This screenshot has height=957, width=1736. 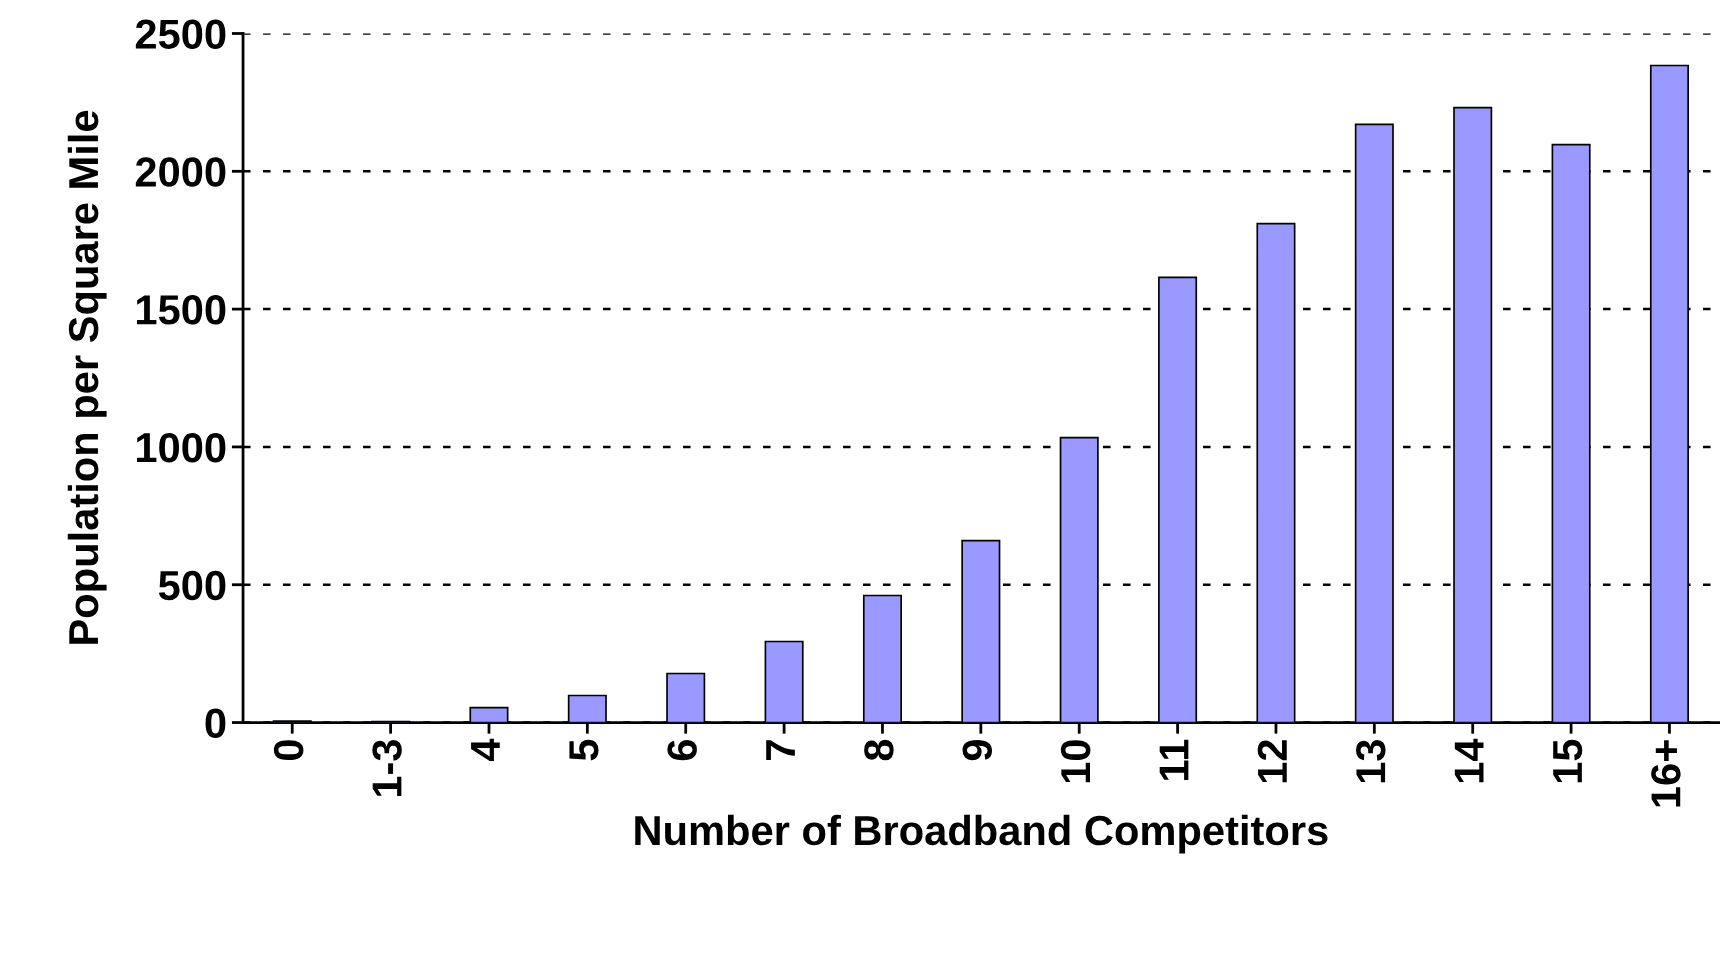 I want to click on x-tick-label: 16+, so click(x=1666, y=773).